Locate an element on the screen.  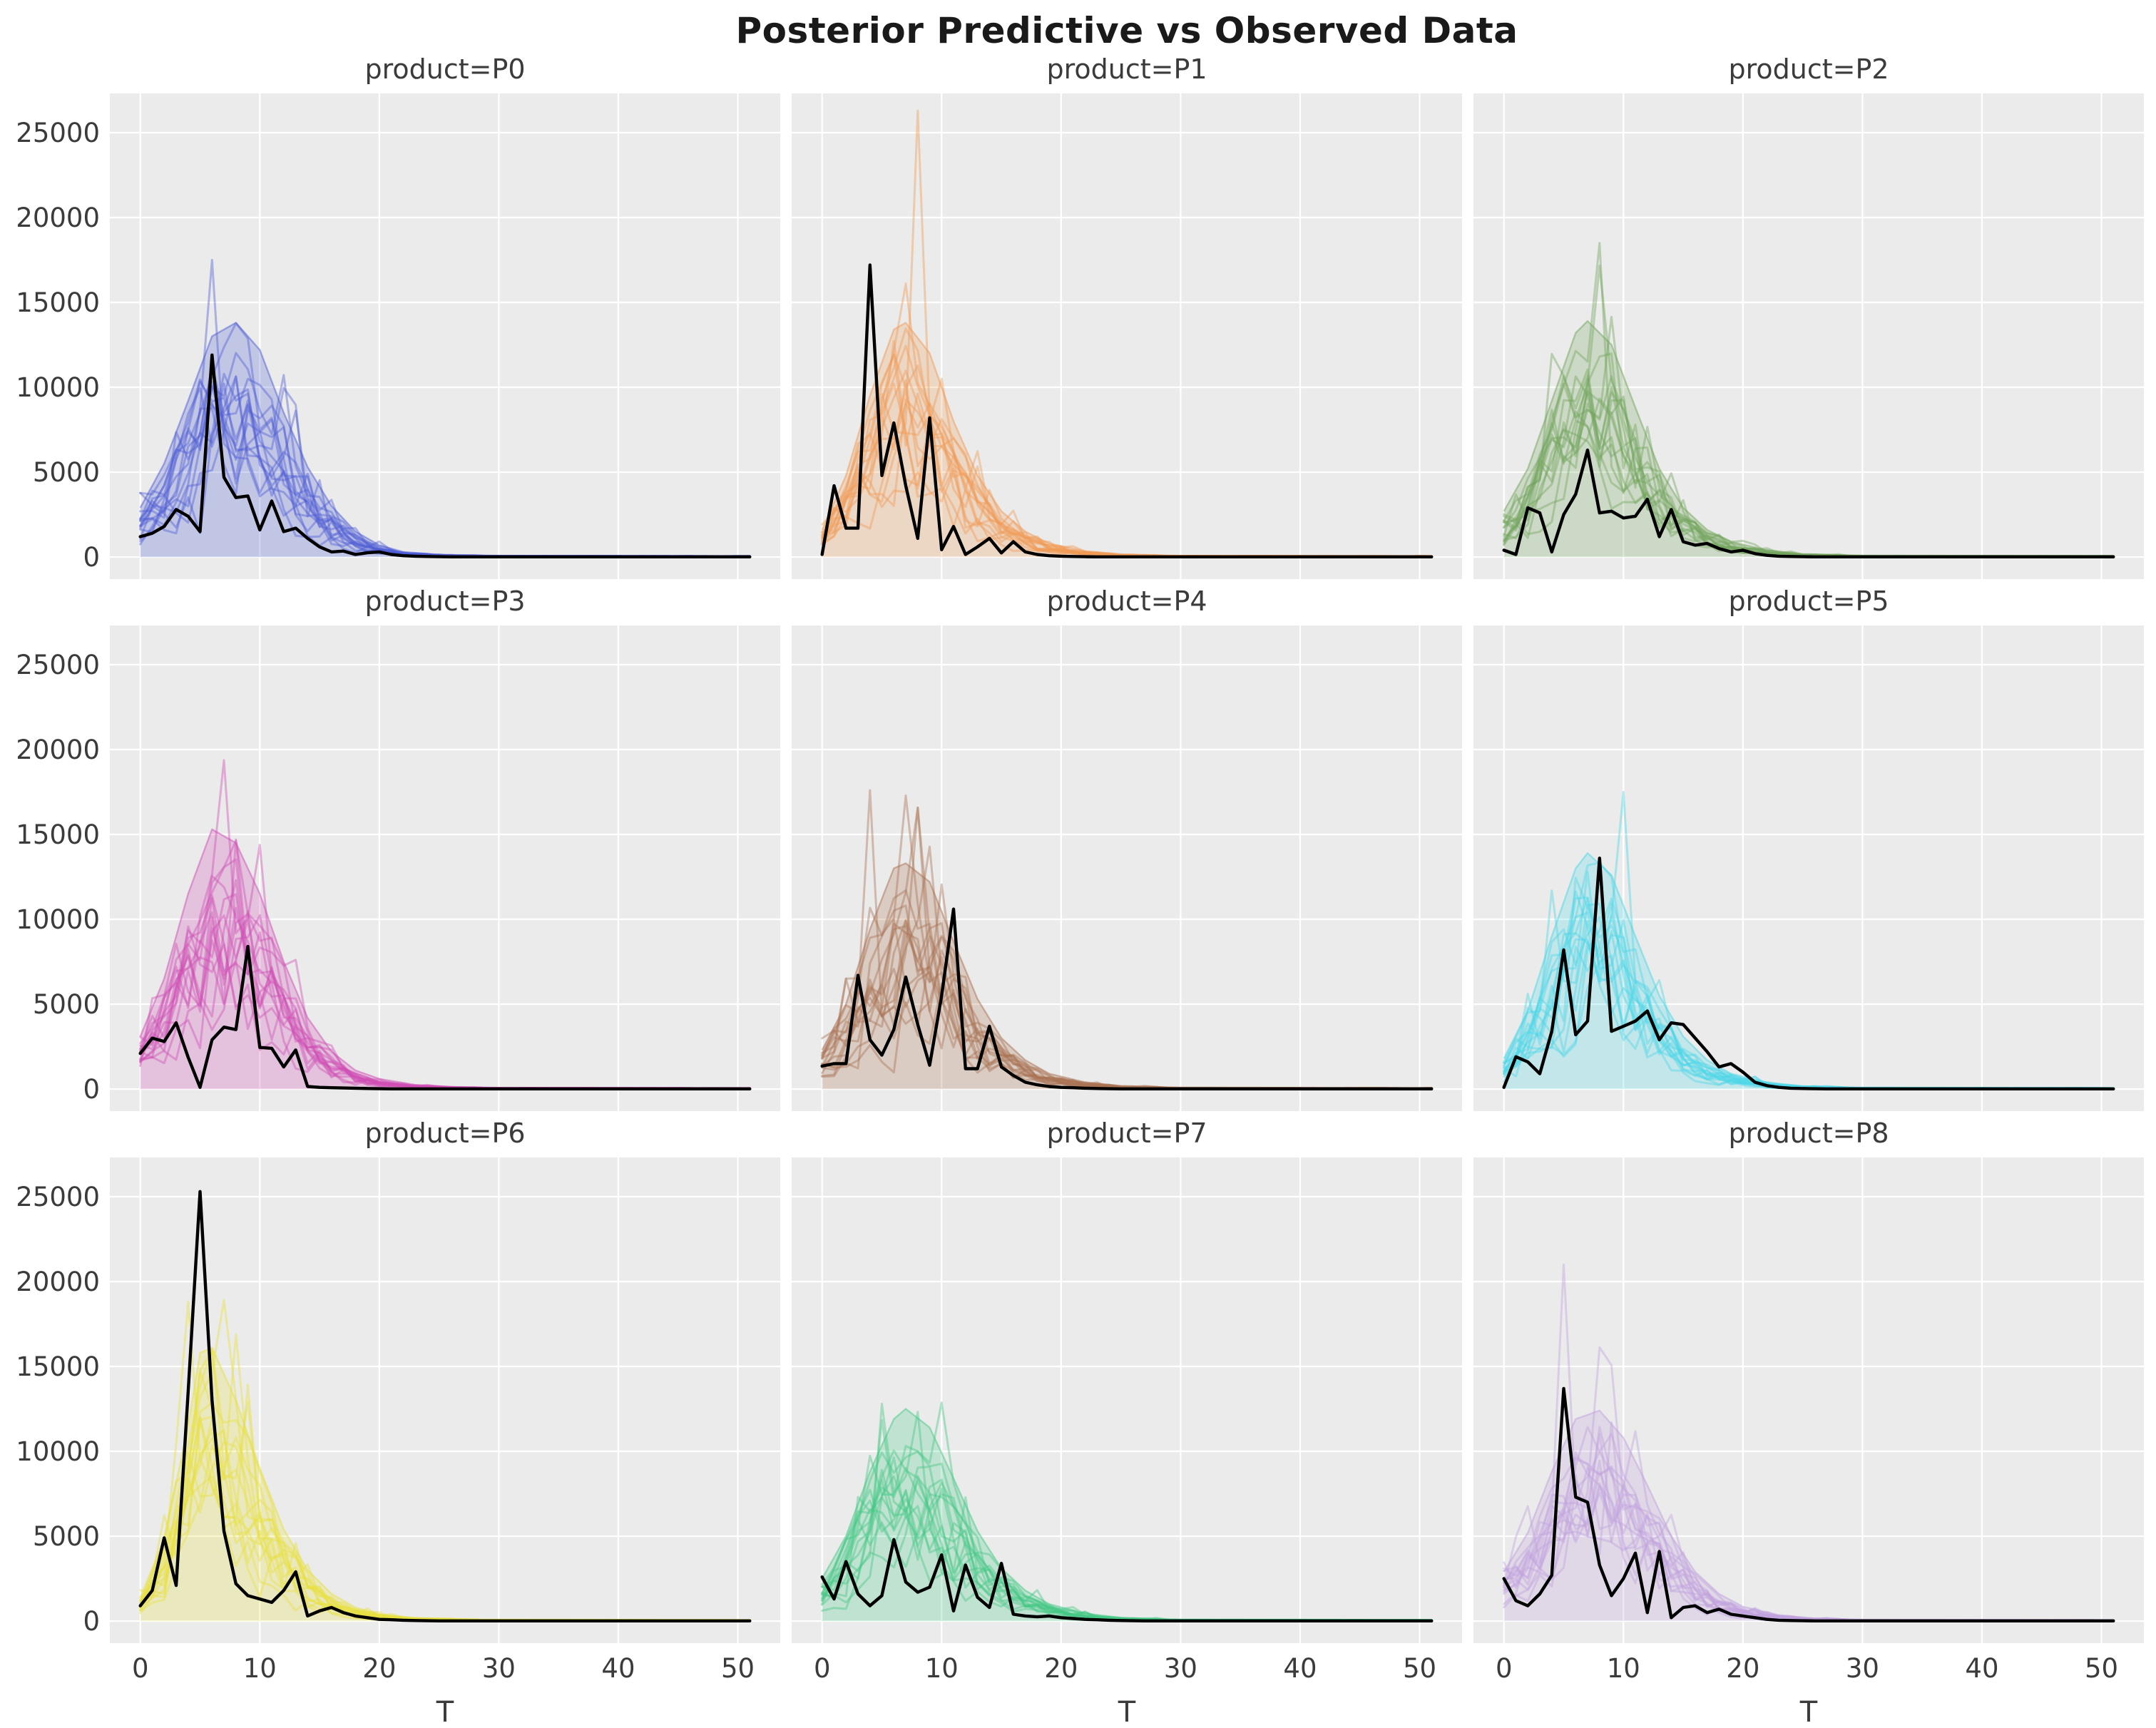
y-tick-label-row0-5000: 5000 is located at coordinates (66, 472).